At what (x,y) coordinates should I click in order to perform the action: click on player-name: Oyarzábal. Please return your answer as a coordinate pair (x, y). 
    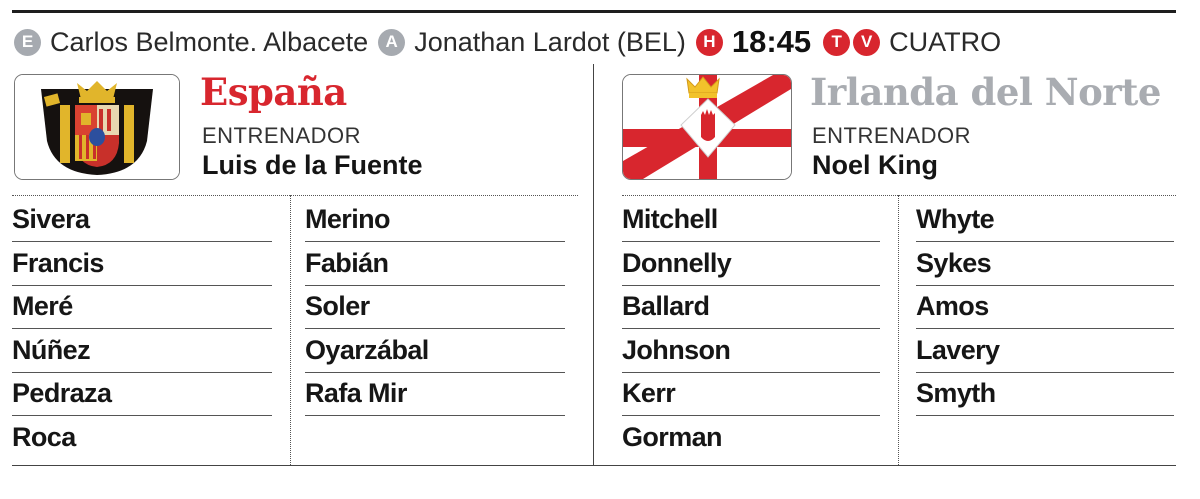
    Looking at the image, I should click on (435, 352).